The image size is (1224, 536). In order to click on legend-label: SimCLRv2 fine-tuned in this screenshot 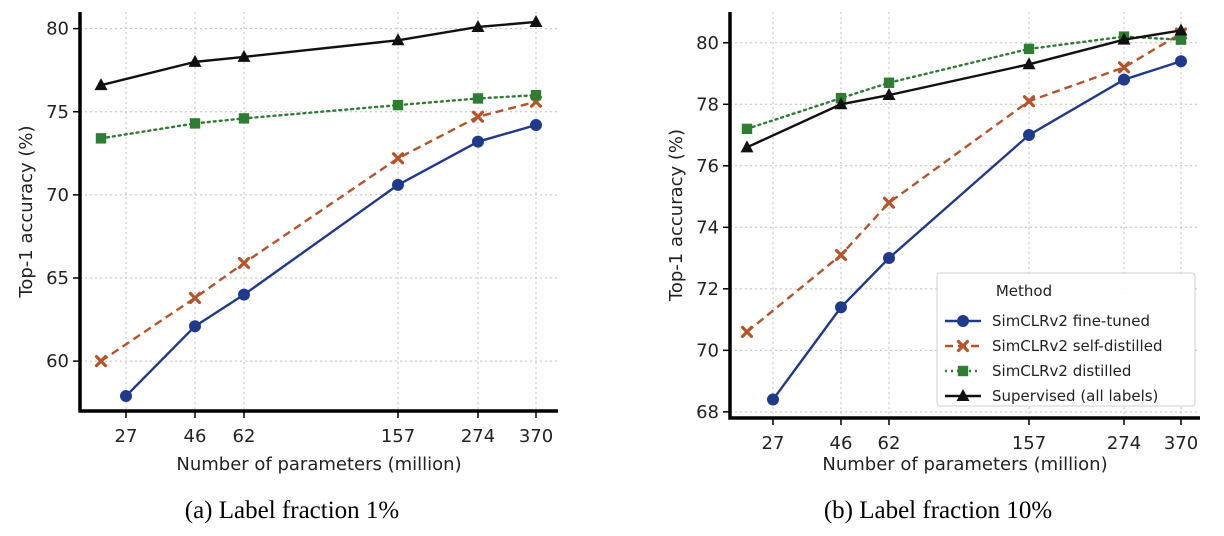, I will do `click(1071, 321)`.